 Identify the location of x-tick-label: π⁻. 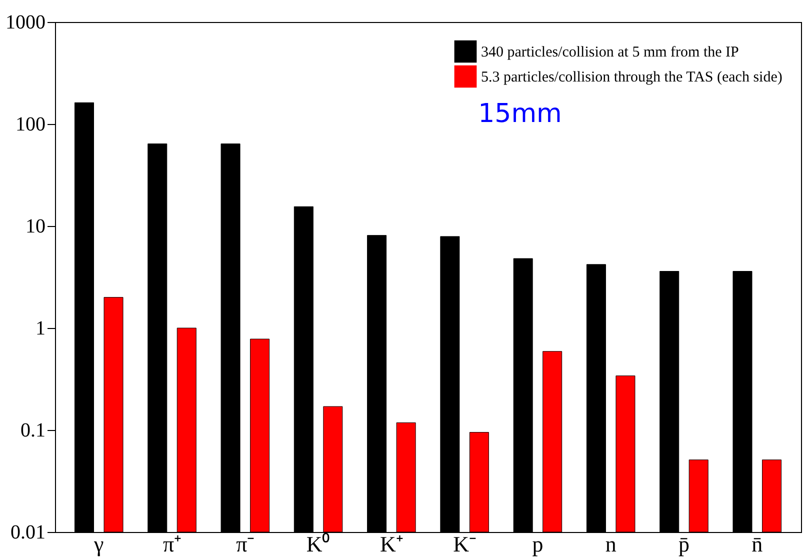
(245, 544).